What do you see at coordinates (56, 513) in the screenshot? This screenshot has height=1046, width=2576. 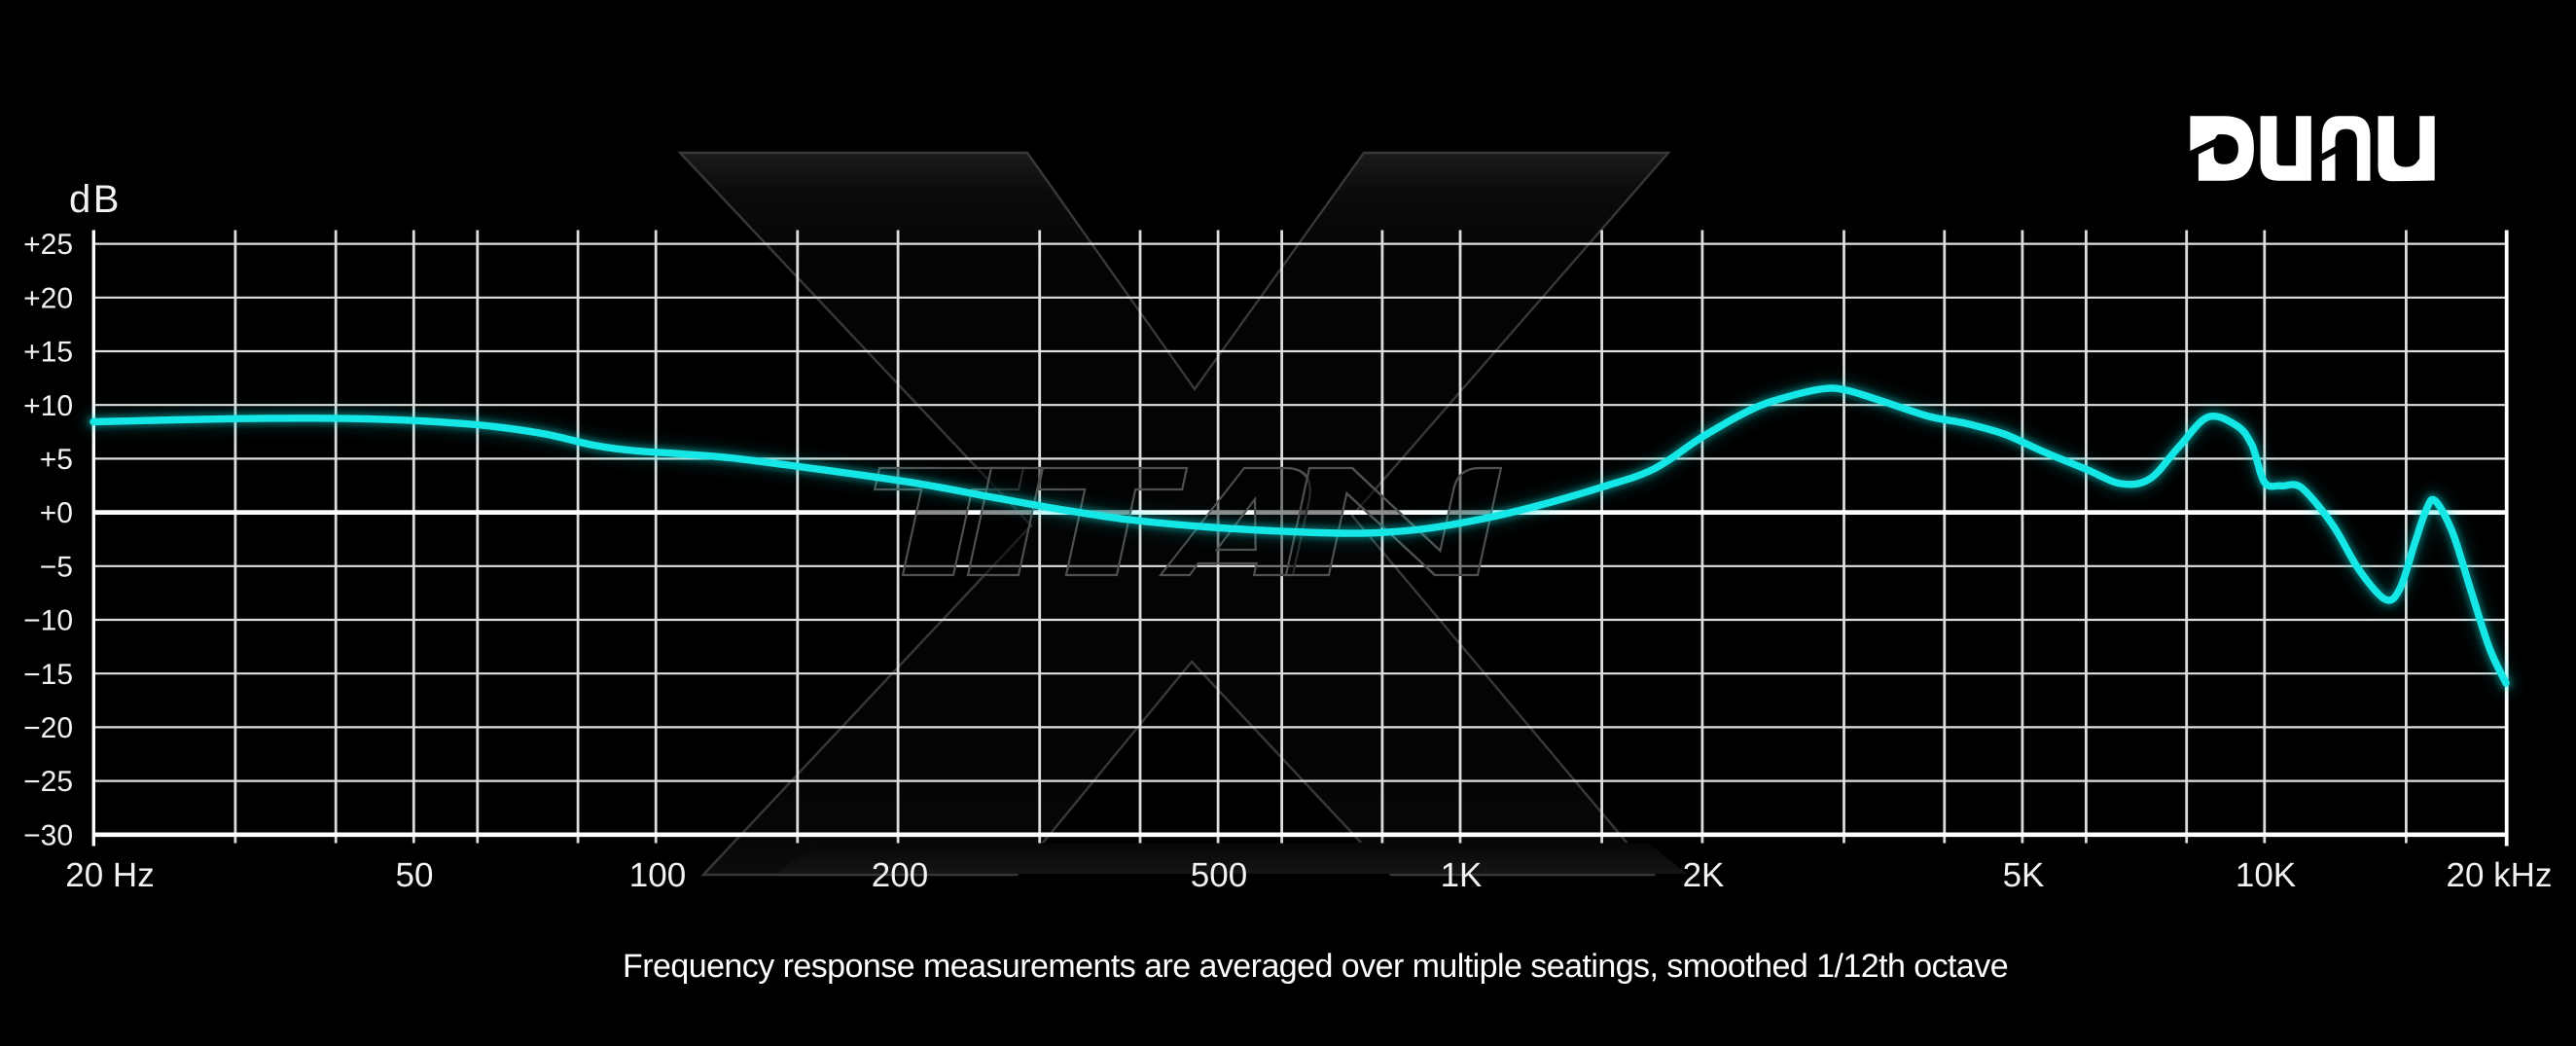 I see `svg-text: +0` at bounding box center [56, 513].